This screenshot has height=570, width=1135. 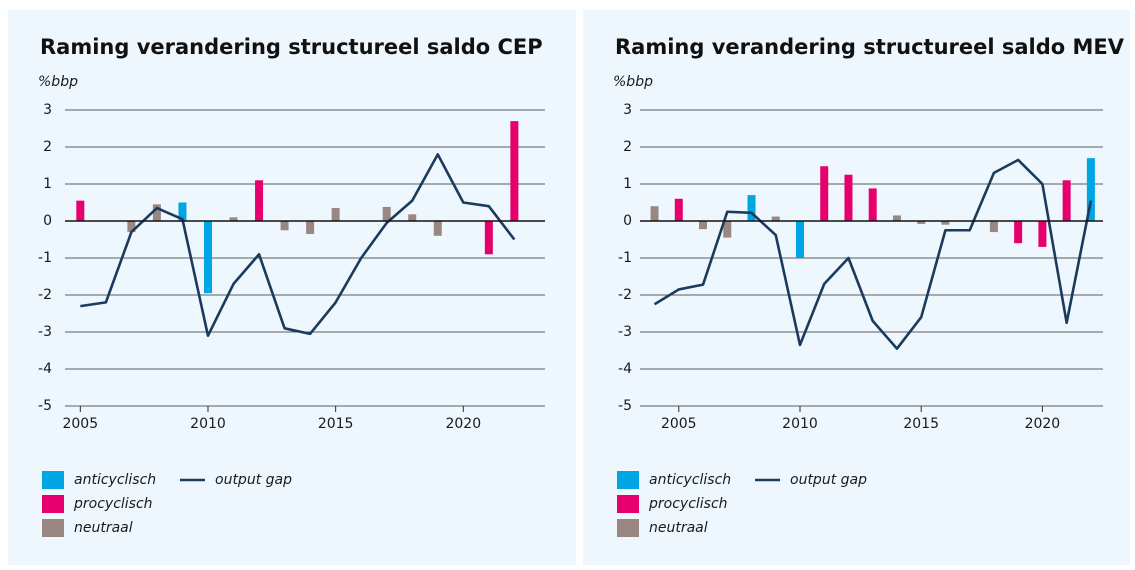 What do you see at coordinates (291, 47) in the screenshot?
I see `chart-title: Raming verandering structureel saldo CEP` at bounding box center [291, 47].